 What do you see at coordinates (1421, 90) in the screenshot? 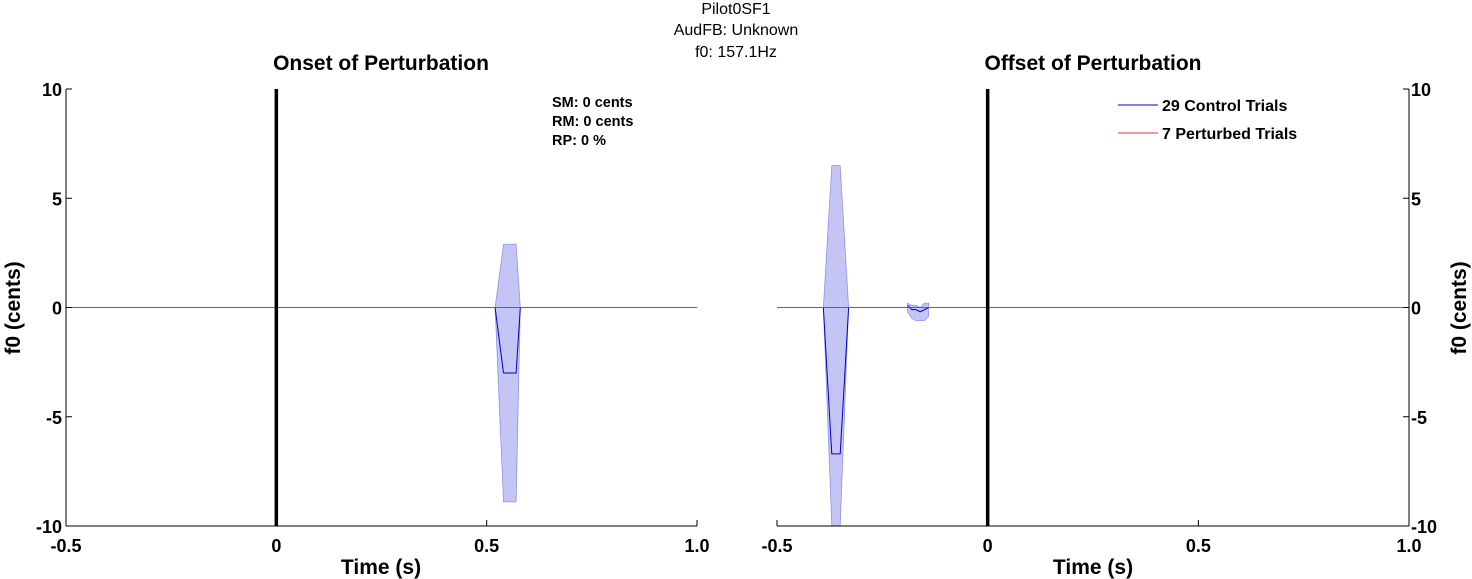
I see `offset-y-tick-label-4: 10` at bounding box center [1421, 90].